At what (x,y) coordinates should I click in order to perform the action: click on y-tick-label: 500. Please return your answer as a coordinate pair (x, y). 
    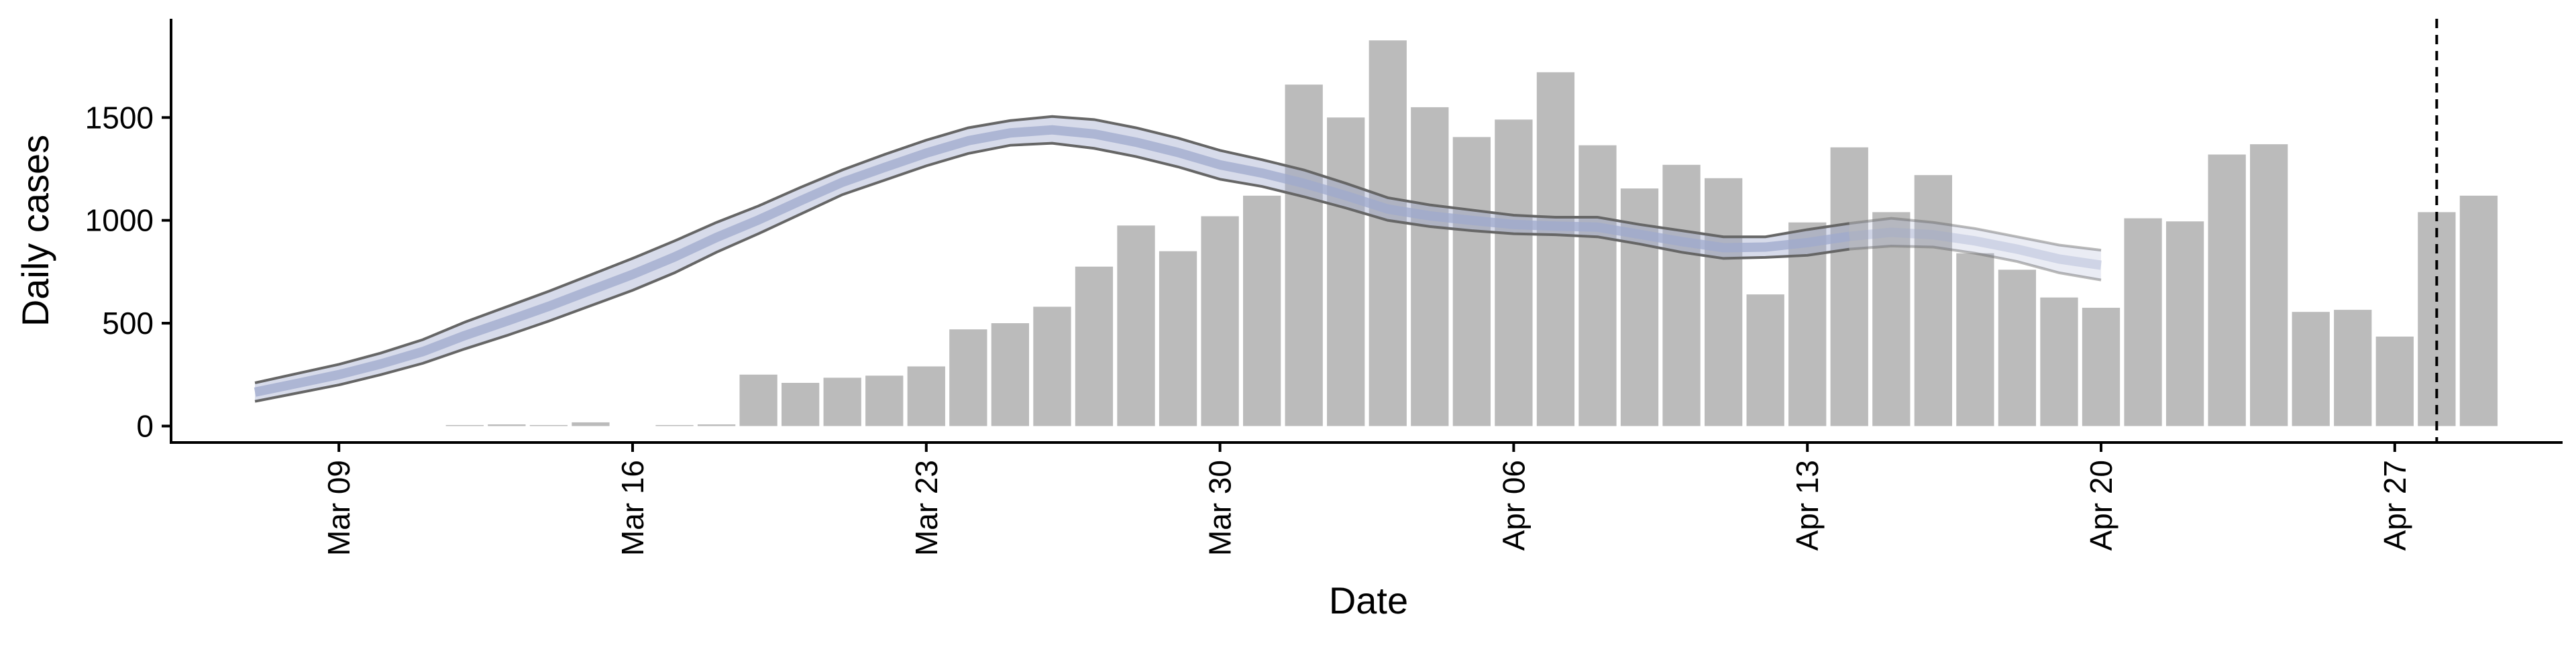
    Looking at the image, I should click on (128, 323).